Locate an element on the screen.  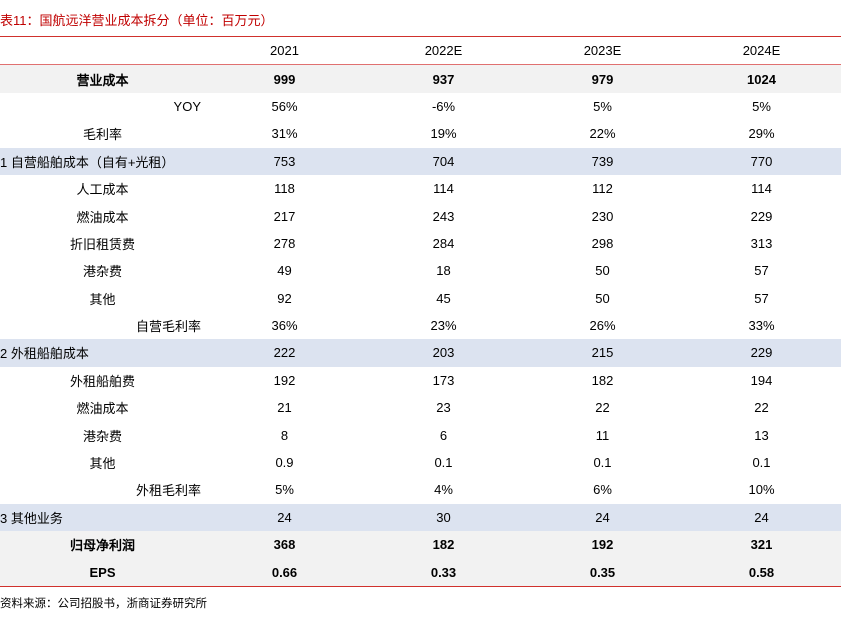
table-row: 燃油成本 217 243 230 229 is located at coordinates (420, 215).